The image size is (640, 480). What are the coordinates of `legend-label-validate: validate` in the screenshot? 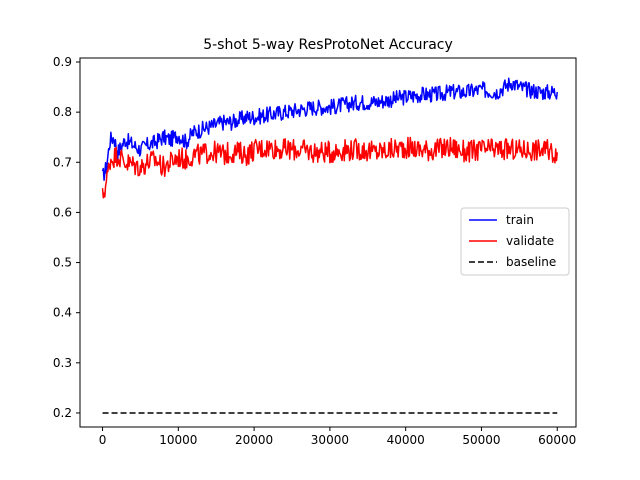 It's located at (530, 241).